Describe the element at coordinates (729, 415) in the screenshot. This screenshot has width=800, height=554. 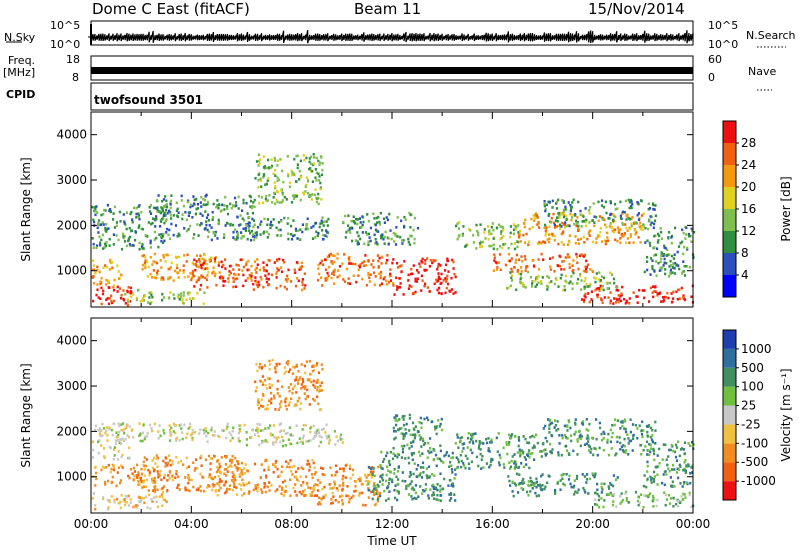
I see `velocity-colorbar-band` at that location.